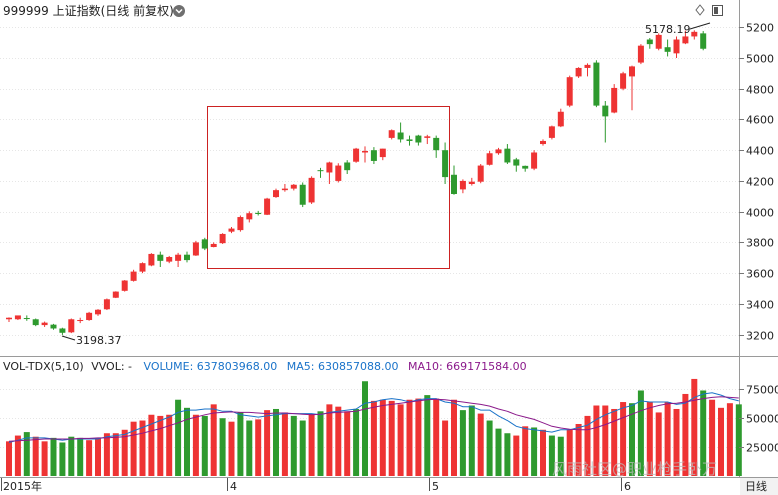 This screenshot has width=778, height=495. What do you see at coordinates (43, 366) in the screenshot?
I see `volume-indicator-name: VOL-TDX(5,10)` at bounding box center [43, 366].